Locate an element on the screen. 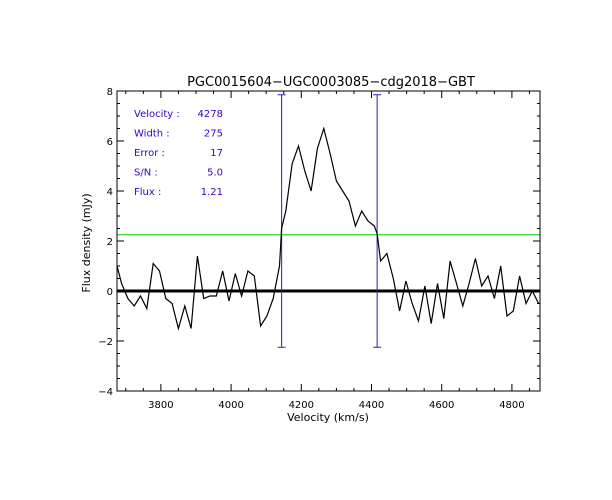 The width and height of the screenshot is (612, 500). annotation-label: Error : is located at coordinates (149, 153).